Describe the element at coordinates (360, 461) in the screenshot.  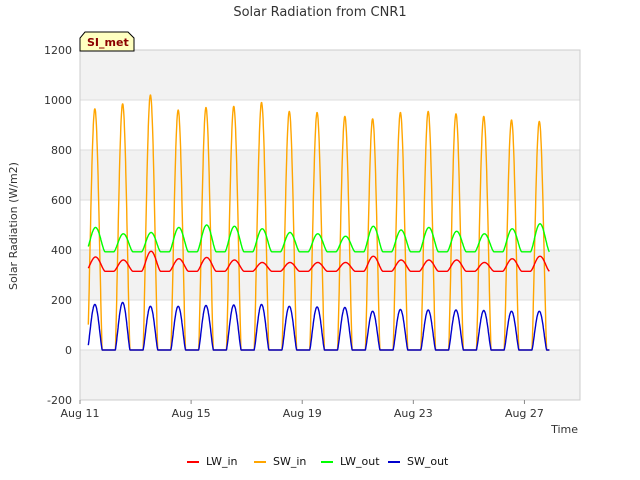
I see `legend-label: LW_out` at that location.